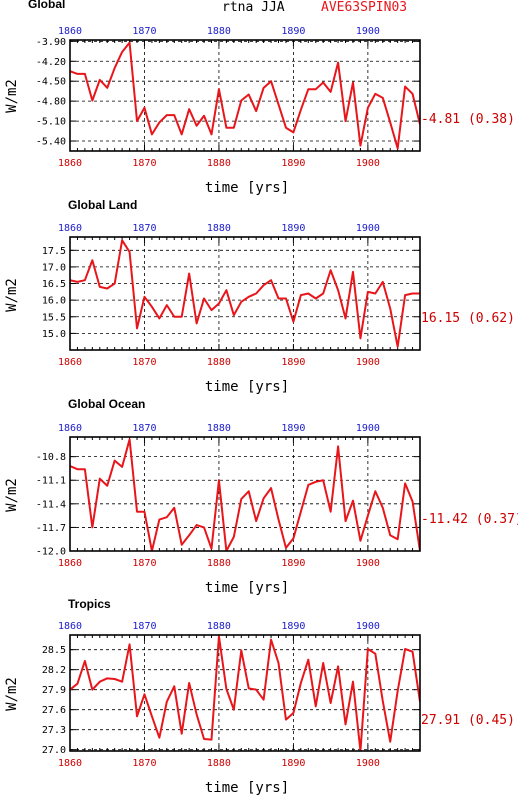 This screenshot has height=797, width=518. Describe the element at coordinates (54, 710) in the screenshot. I see `y-tick-label: 27.6` at that location.